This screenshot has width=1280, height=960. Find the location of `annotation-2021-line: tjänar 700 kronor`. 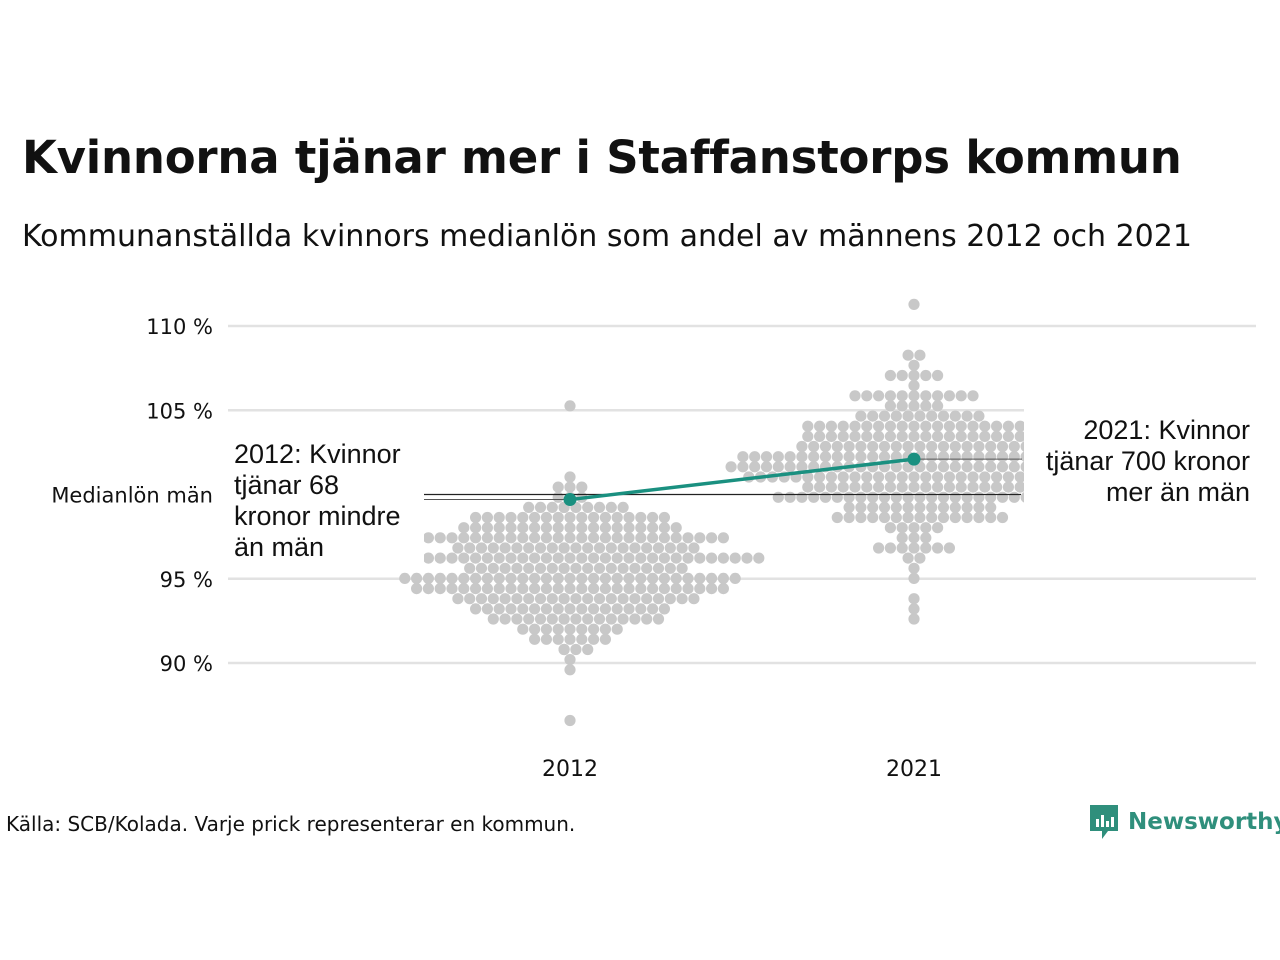

annotation-2021-line: tjänar 700 kronor is located at coordinates (1148, 461).